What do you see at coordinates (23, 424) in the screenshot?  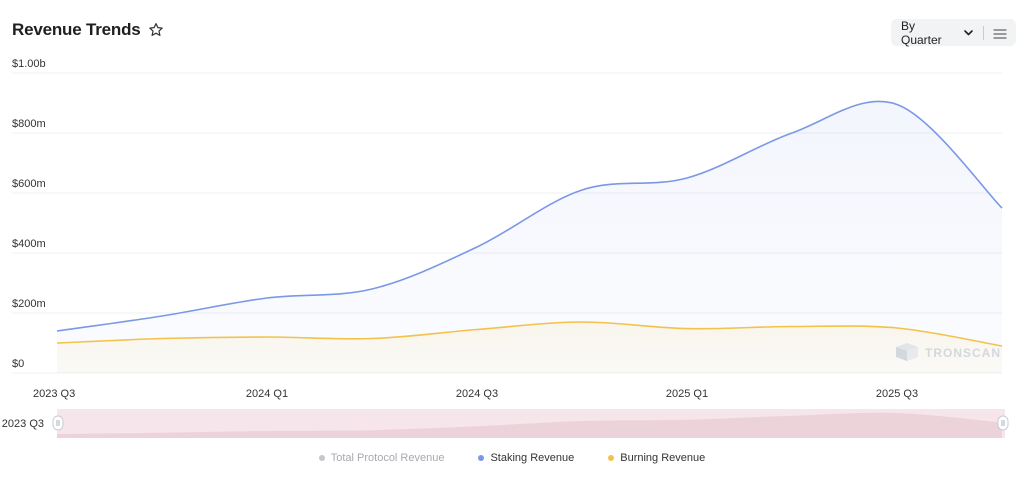 I see `zoom-slider-start-label: 2023 Q3` at bounding box center [23, 424].